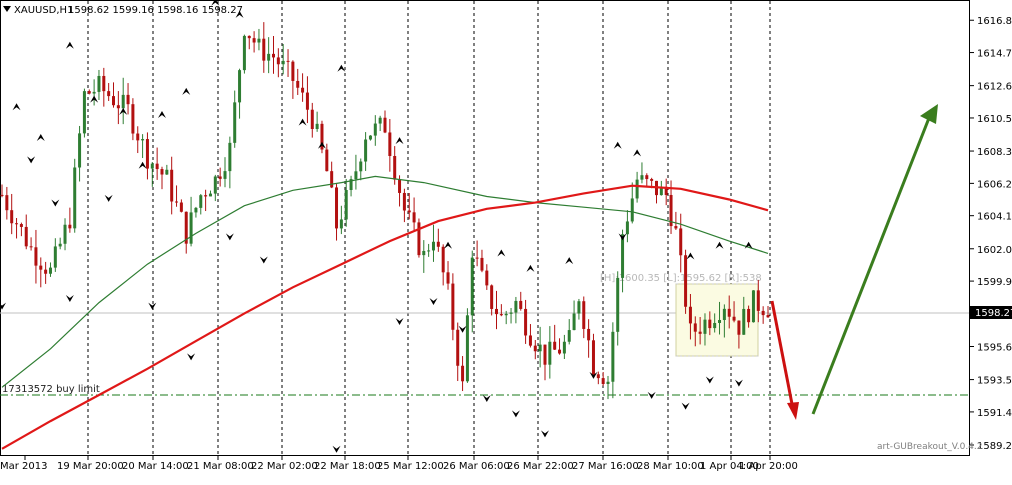 This screenshot has height=485, width=1012. What do you see at coordinates (930, 447) in the screenshot?
I see `indicator-watermark: art-GUBreakout_V.0.4.2` at bounding box center [930, 447].